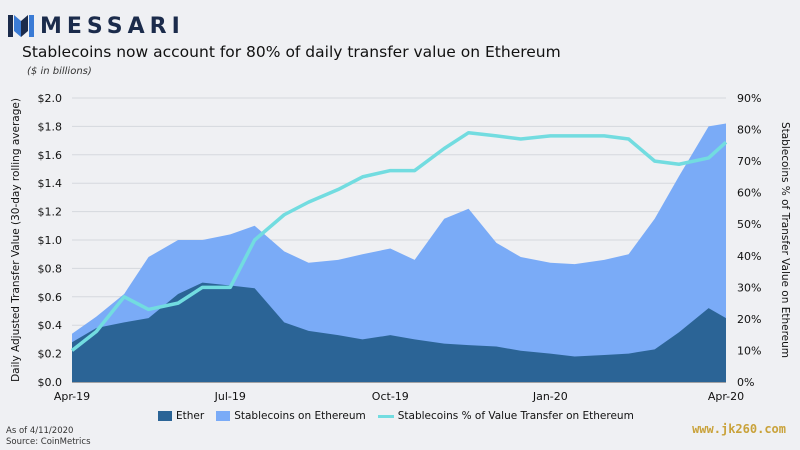  I want to click on y2-tick-label: 40%, so click(749, 256).